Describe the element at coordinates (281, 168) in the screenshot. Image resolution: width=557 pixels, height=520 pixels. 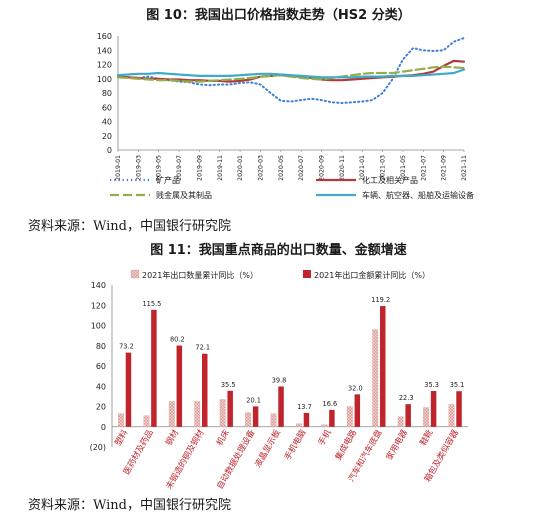
I see `x-tick-label: 2020-05` at that location.